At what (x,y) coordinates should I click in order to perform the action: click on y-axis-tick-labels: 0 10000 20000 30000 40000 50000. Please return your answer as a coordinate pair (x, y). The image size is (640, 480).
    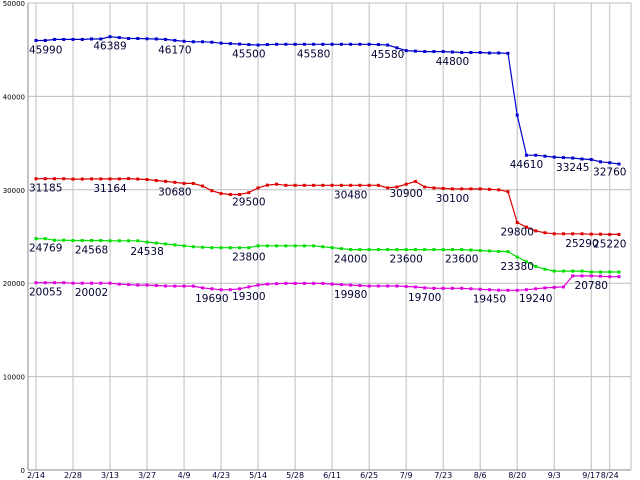
    Looking at the image, I should click on (14, 237).